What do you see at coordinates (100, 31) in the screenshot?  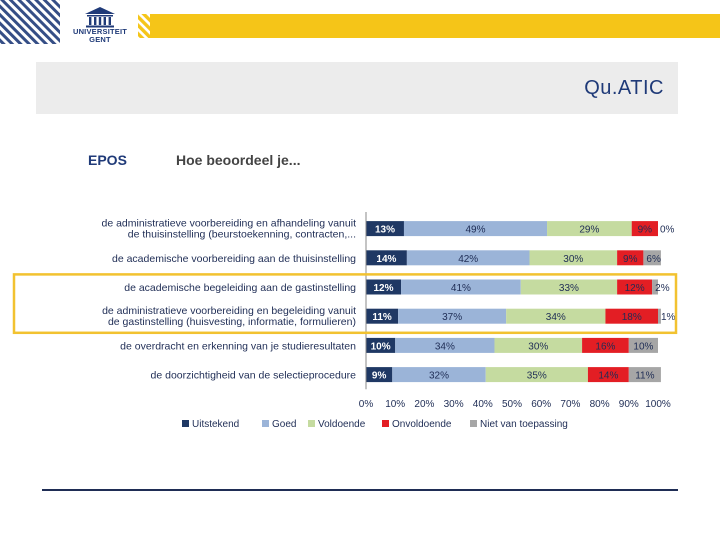 I see `logo-line-1: UNIVERSITEIT` at bounding box center [100, 31].